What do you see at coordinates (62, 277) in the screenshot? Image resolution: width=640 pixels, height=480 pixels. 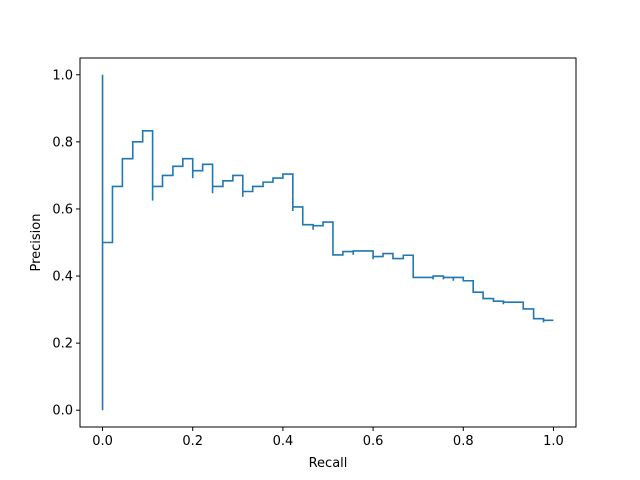 I see `y-tick-label: 0.4` at bounding box center [62, 277].